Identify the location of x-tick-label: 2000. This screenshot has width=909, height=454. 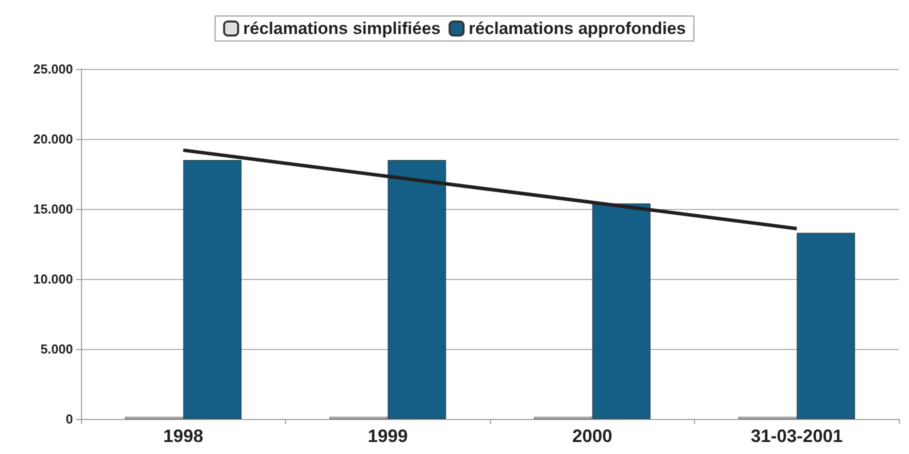
(592, 436).